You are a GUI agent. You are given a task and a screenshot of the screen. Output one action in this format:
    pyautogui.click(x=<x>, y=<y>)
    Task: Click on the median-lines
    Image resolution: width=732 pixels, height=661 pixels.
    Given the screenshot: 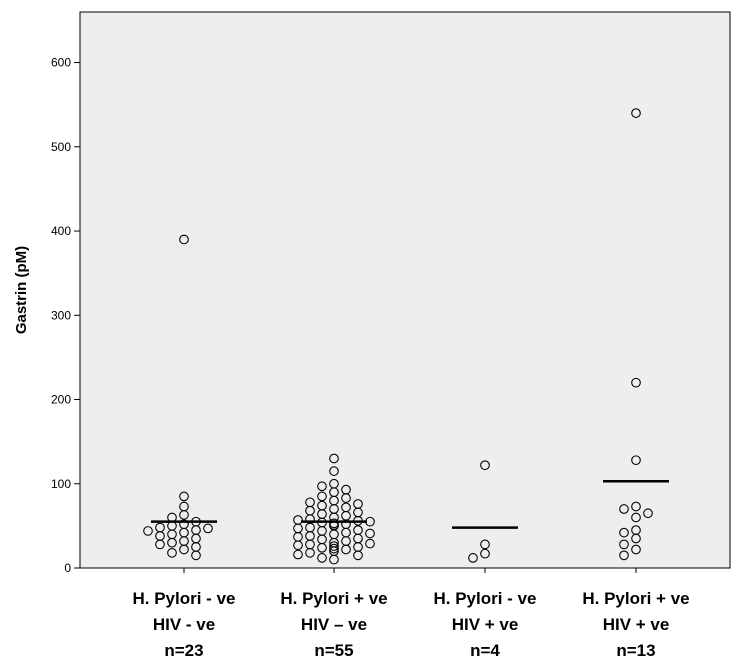 What is the action you would take?
    pyautogui.click(x=410, y=504)
    